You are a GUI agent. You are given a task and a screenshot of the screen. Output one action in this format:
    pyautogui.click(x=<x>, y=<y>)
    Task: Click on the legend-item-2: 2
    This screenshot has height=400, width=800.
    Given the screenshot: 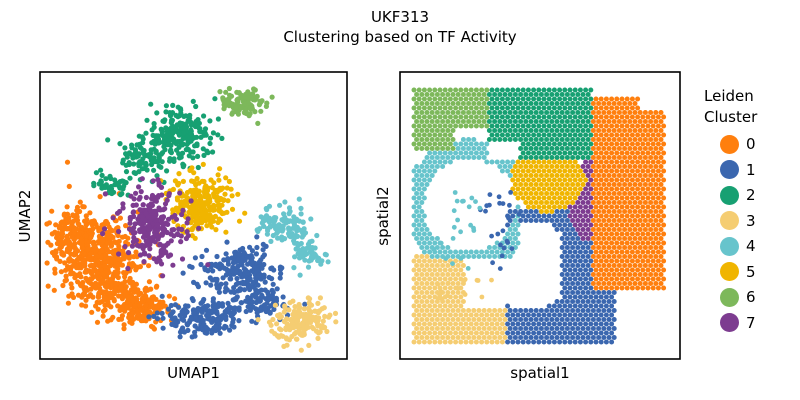 What is the action you would take?
    pyautogui.click(x=738, y=195)
    